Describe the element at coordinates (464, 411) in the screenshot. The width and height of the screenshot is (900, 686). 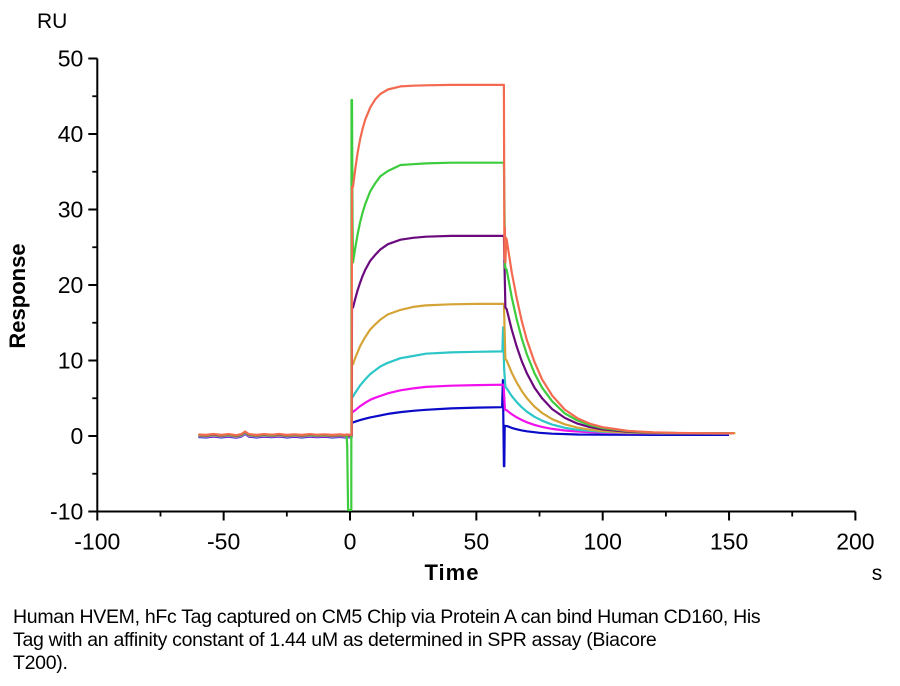
I see `series-6-curve` at that location.